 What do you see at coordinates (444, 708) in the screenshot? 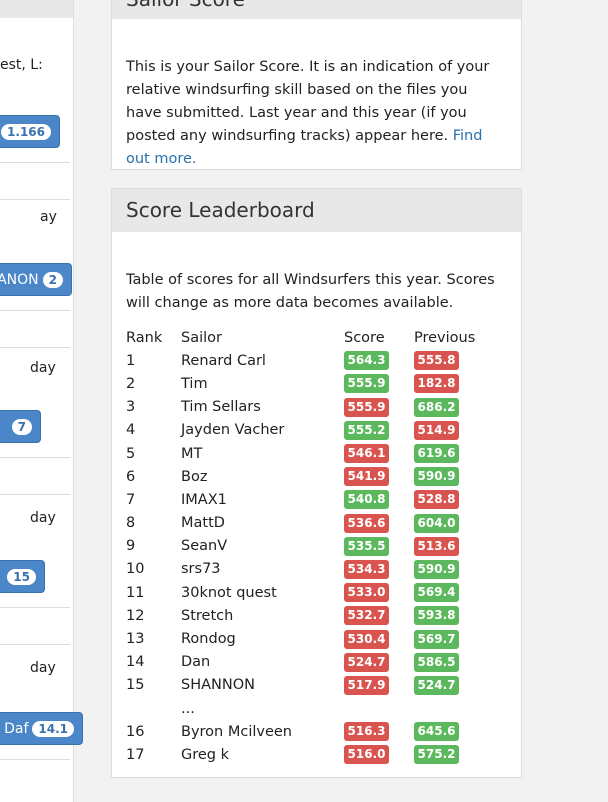
I see `previous-cell` at bounding box center [444, 708].